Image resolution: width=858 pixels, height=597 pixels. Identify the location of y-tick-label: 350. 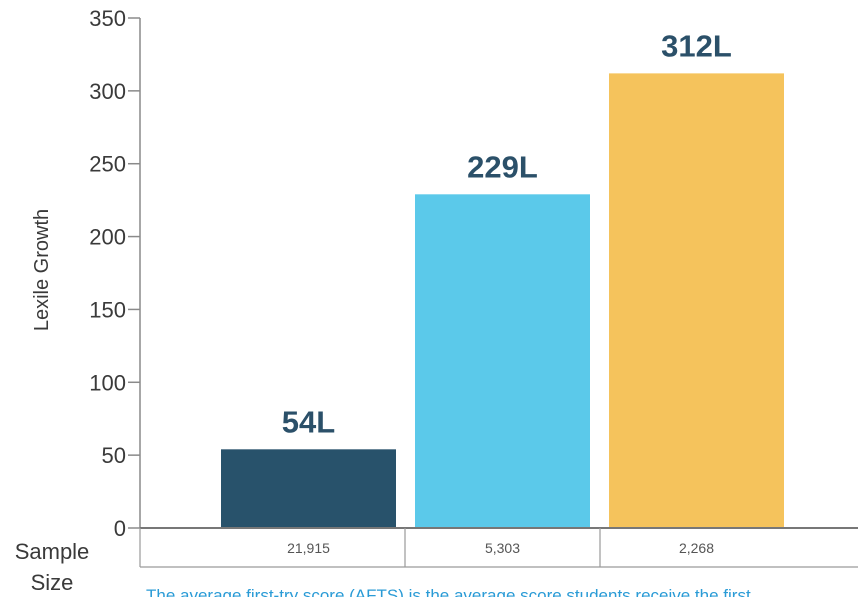
(107, 18).